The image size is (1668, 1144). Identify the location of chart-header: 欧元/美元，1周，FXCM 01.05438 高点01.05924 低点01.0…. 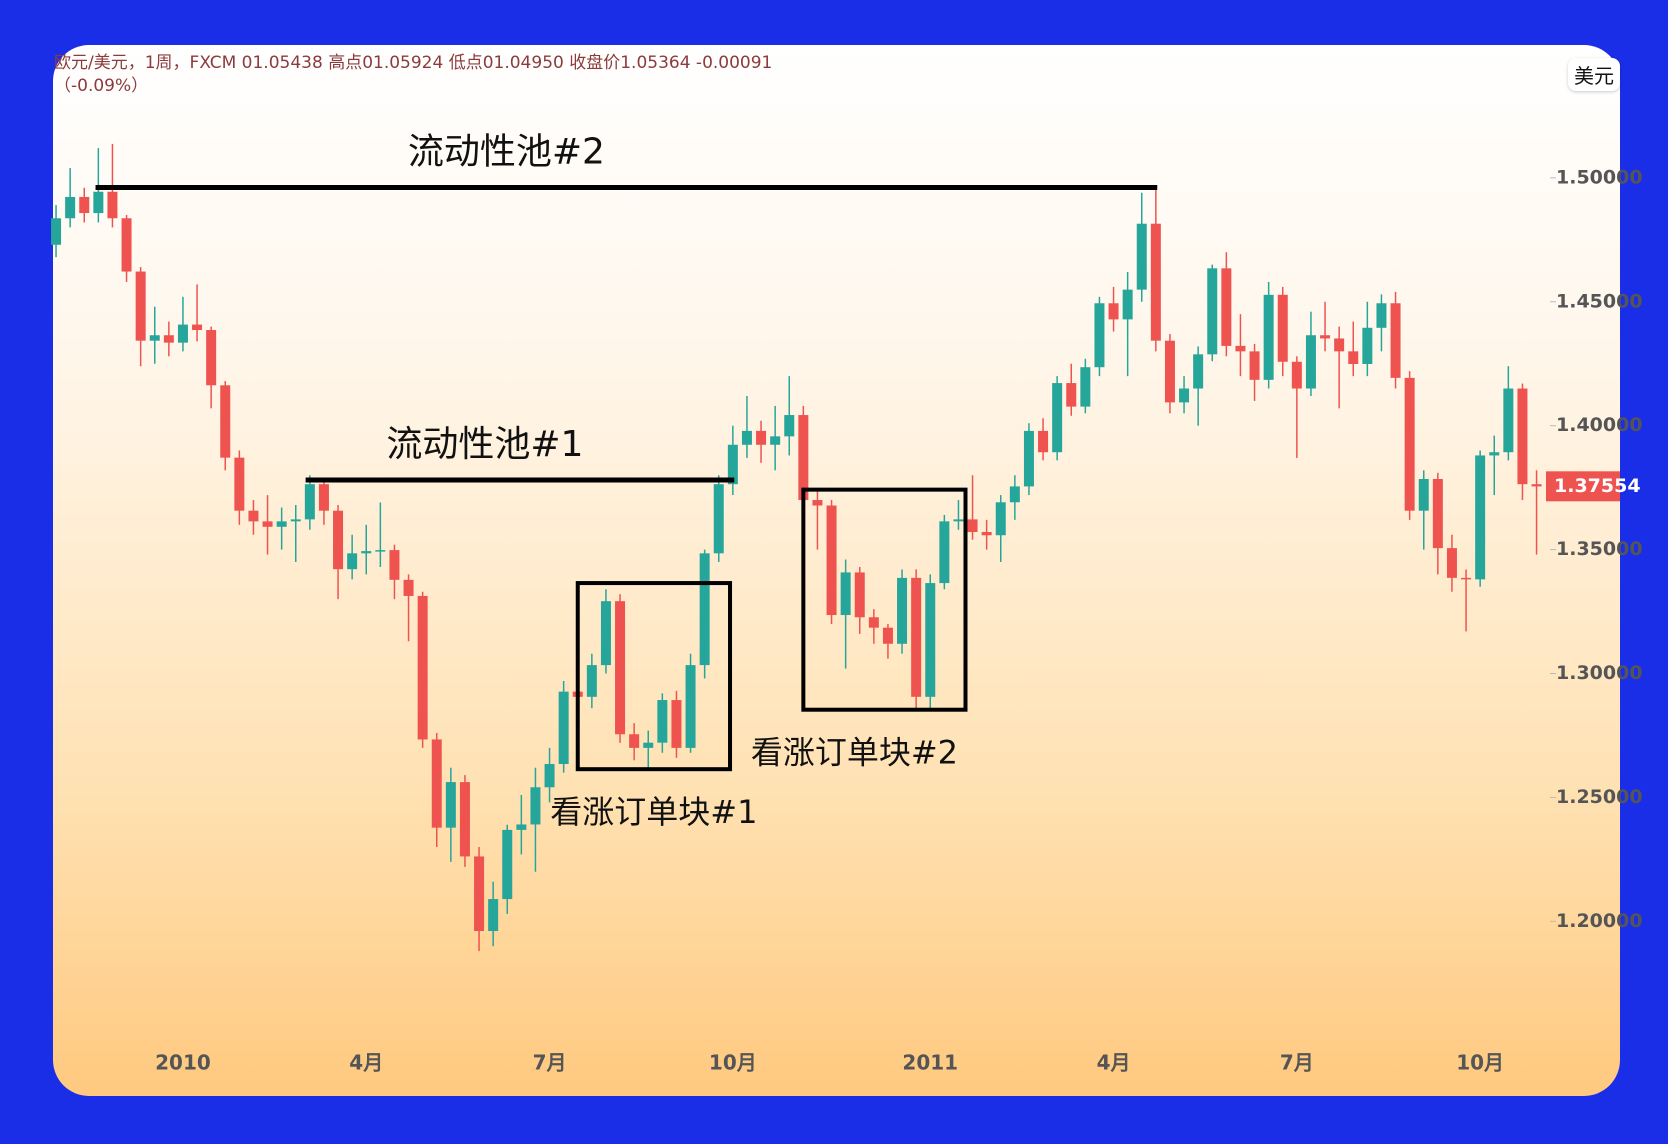
(413, 74).